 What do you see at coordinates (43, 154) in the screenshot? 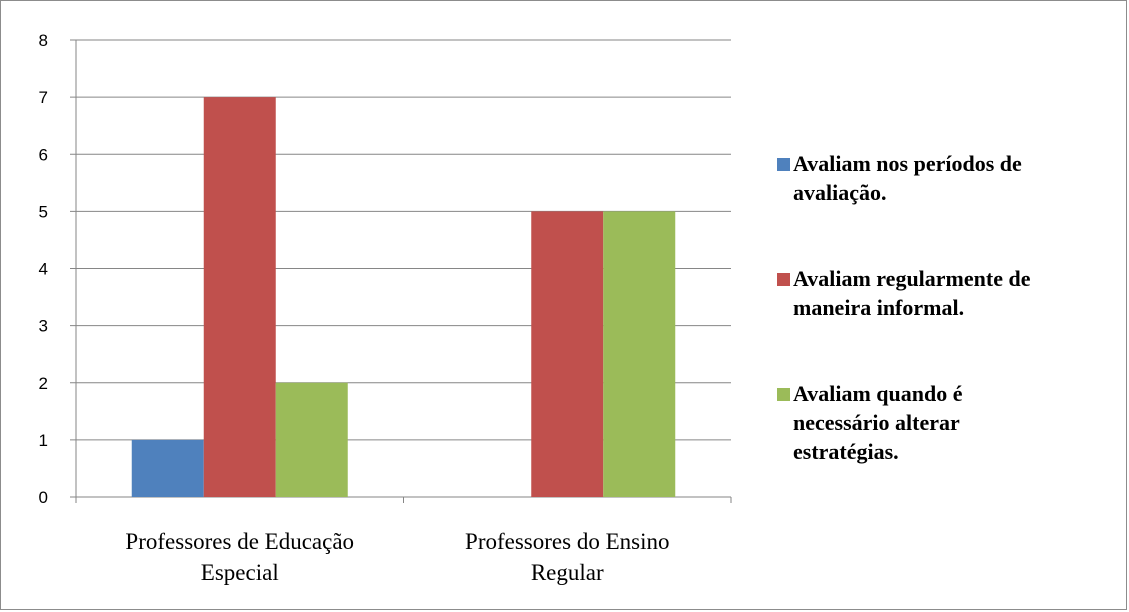
I see `y-tick-label: 6` at bounding box center [43, 154].